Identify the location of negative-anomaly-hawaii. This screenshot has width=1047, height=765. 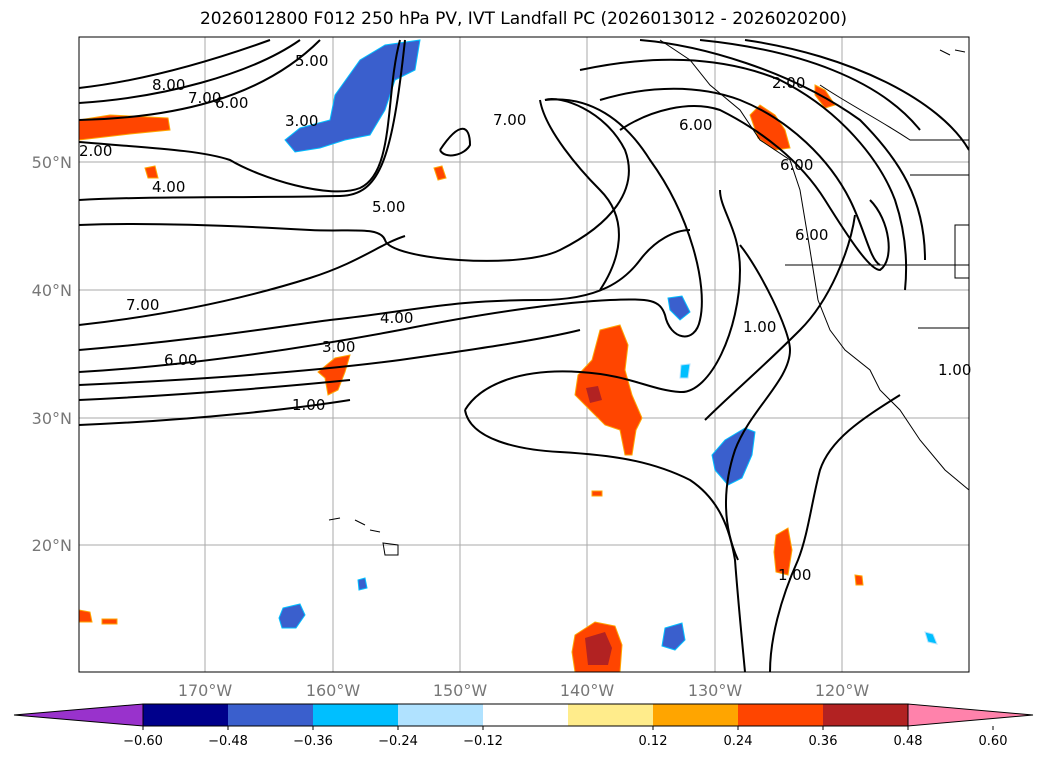
(292, 616).